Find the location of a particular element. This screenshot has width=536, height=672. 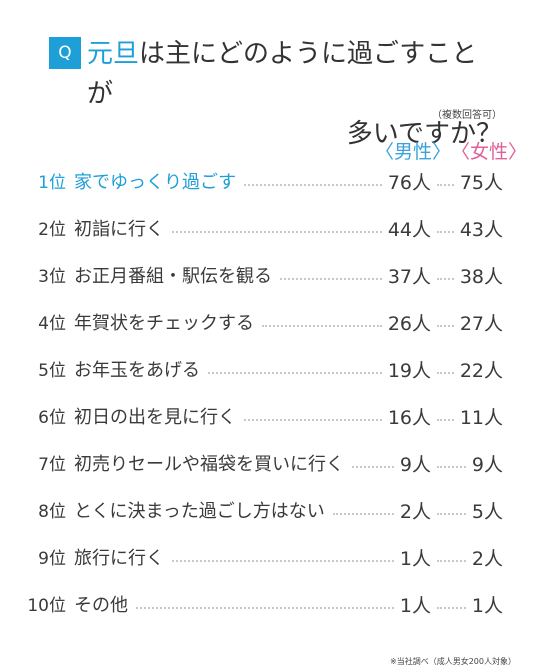

item-label: 初売りセールや福袋を買いに行く is located at coordinates (209, 464).